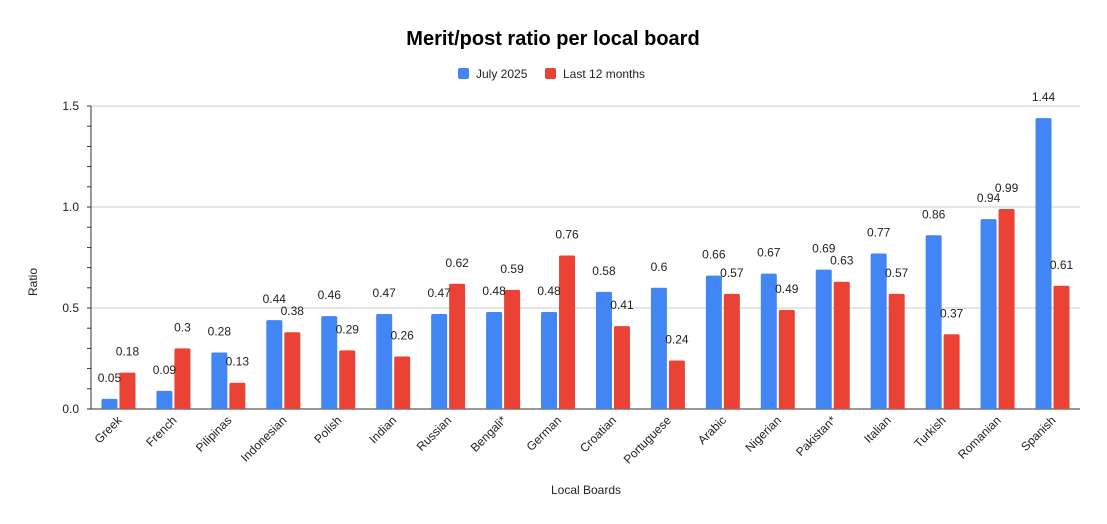  What do you see at coordinates (842, 261) in the screenshot?
I see `data-label-last-12-months-pakistan: 0.63` at bounding box center [842, 261].